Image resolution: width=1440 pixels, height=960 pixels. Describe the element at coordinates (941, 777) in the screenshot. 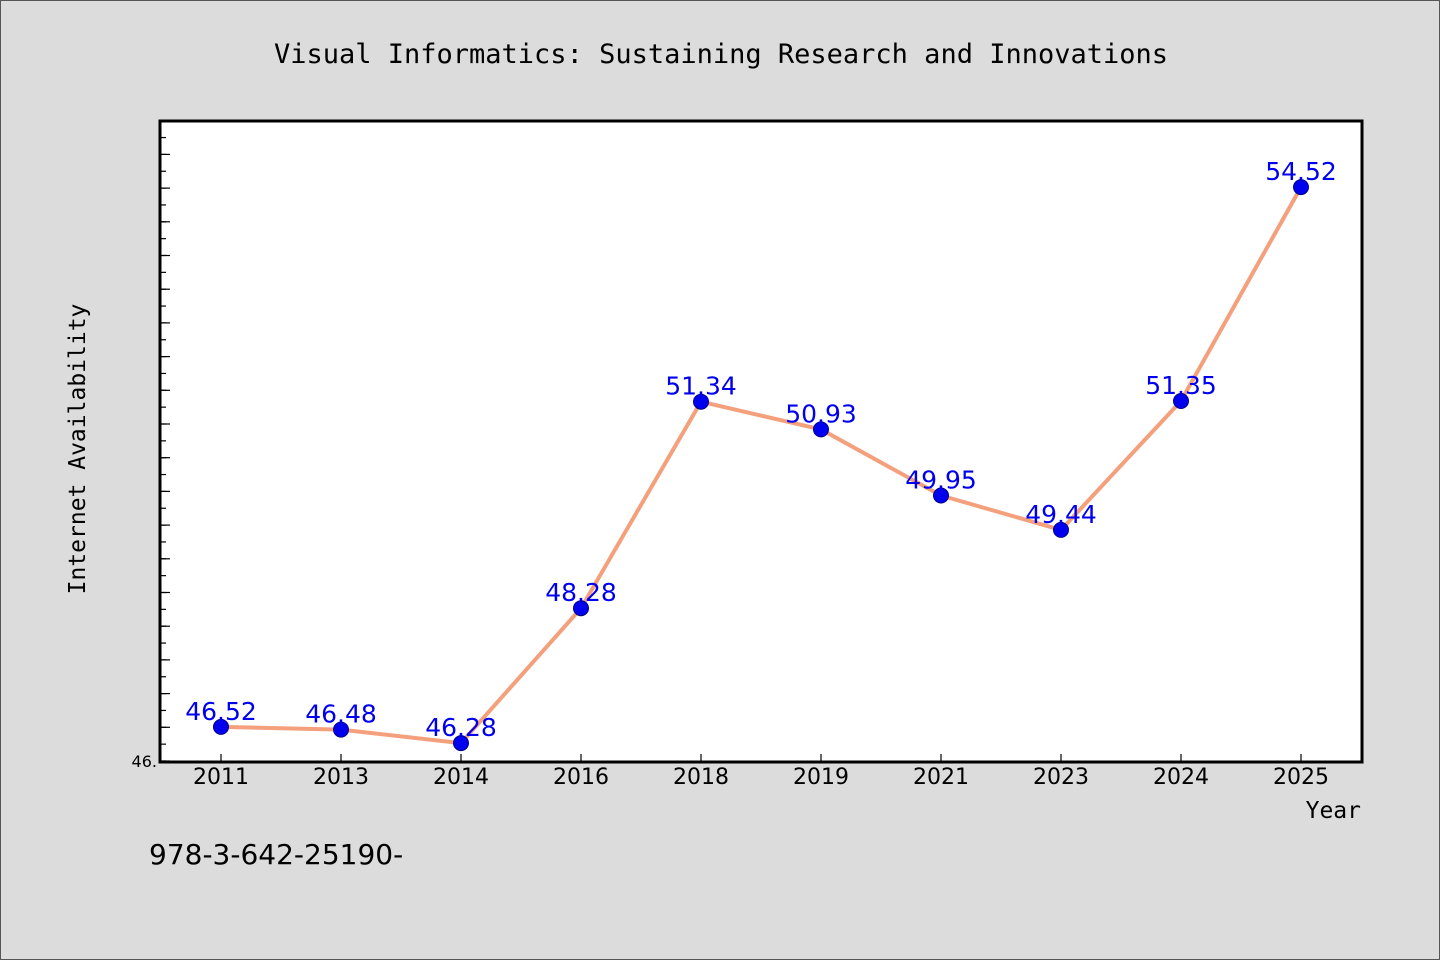

I see `x-tick-label: 2021` at that location.